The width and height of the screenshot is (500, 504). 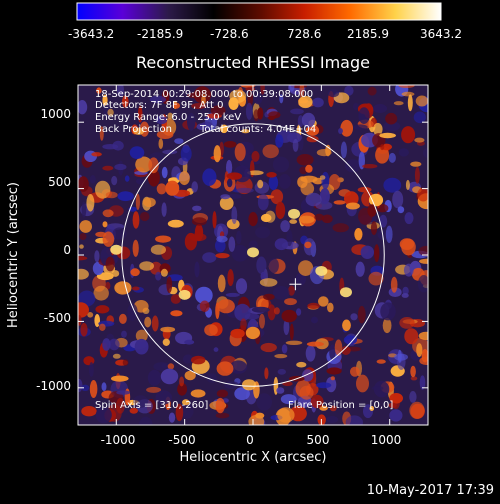 I want to click on colorbar-tick-label: -728.6, so click(x=229, y=34).